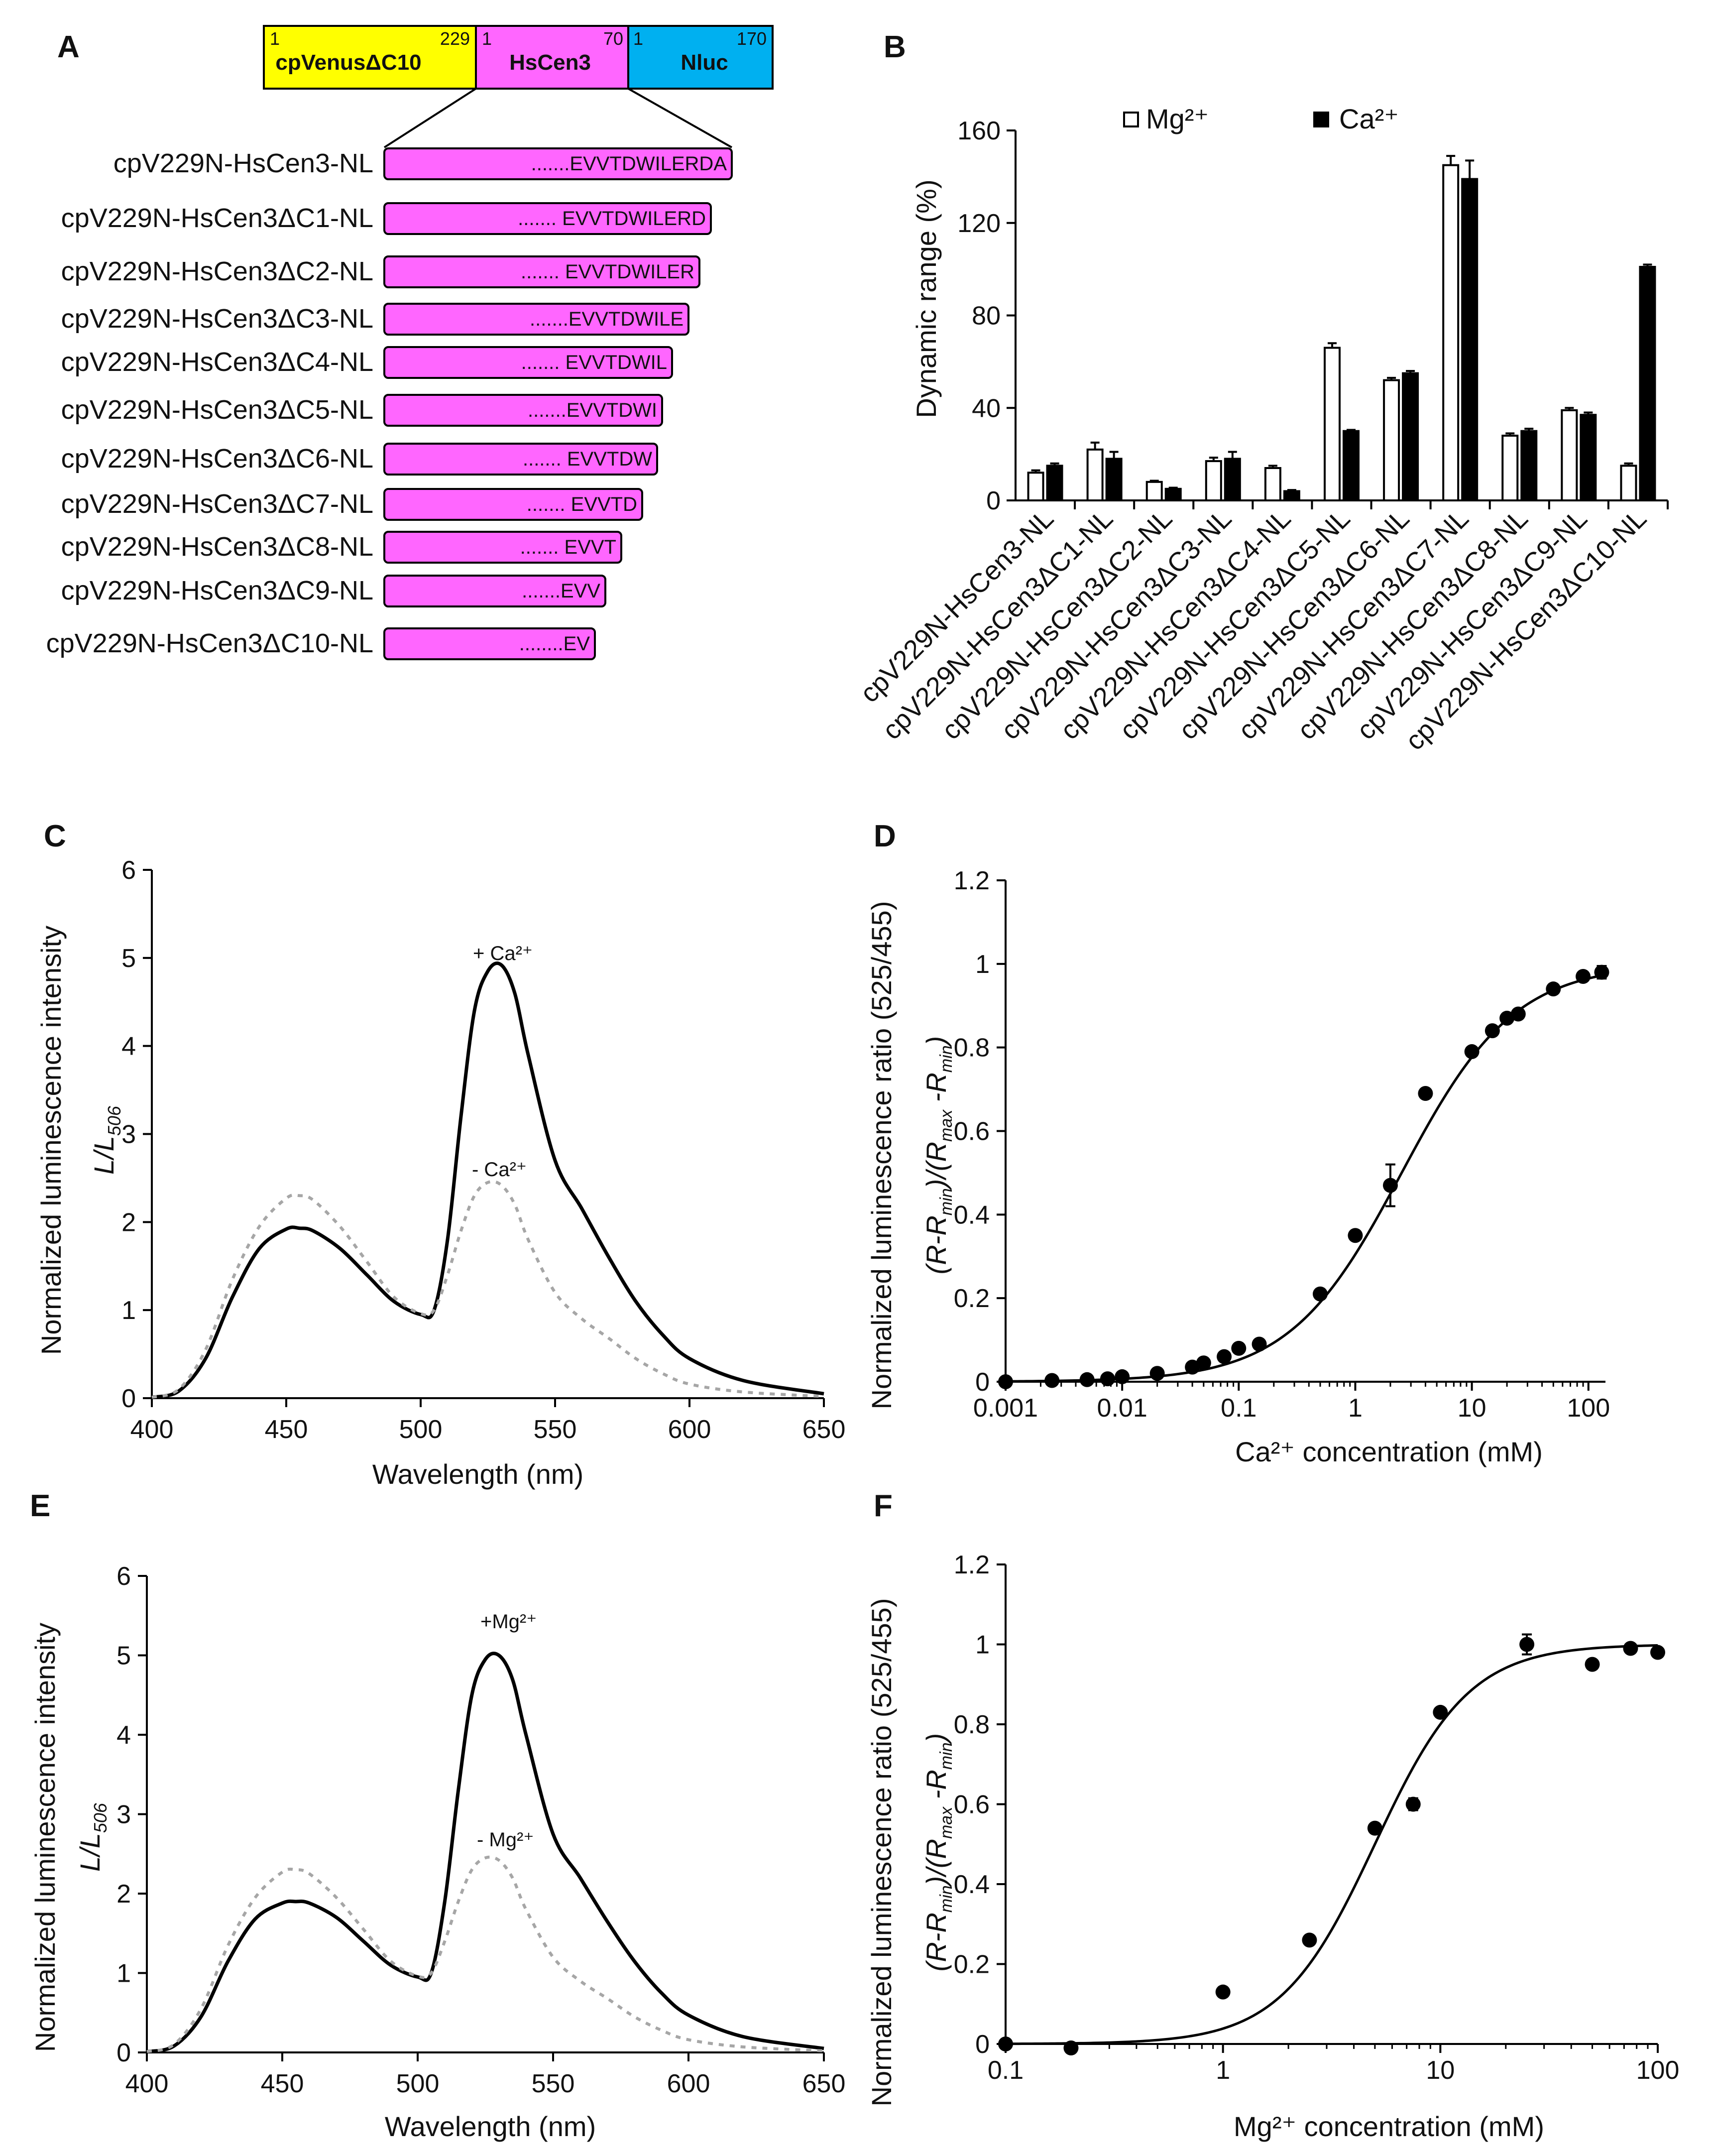 The width and height of the screenshot is (1710, 2156). I want to click on construct-sequence: ....... EVVTD, so click(582, 504).